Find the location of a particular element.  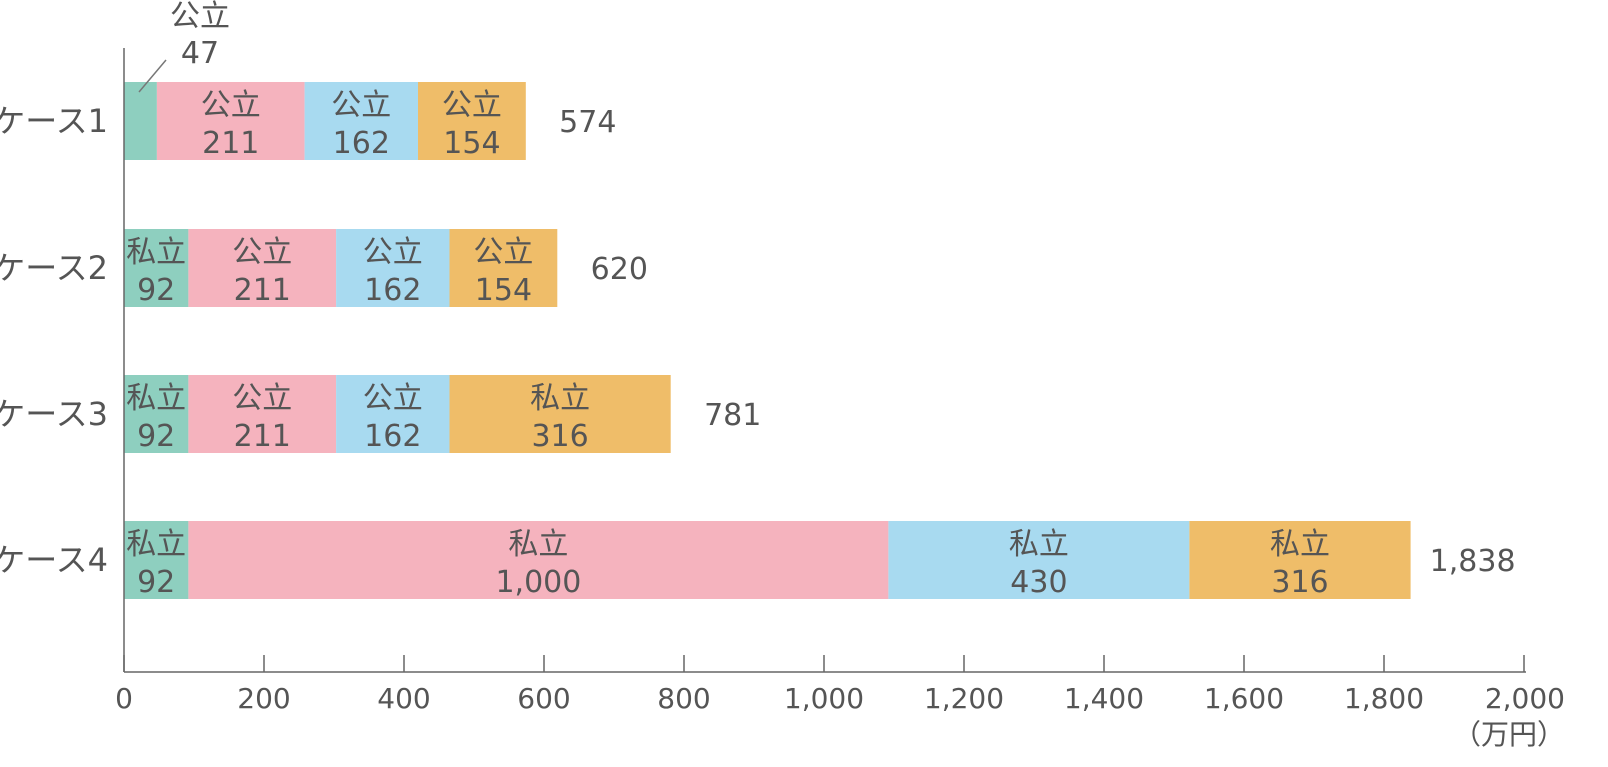

x-tick-label: 1,200 is located at coordinates (964, 698).